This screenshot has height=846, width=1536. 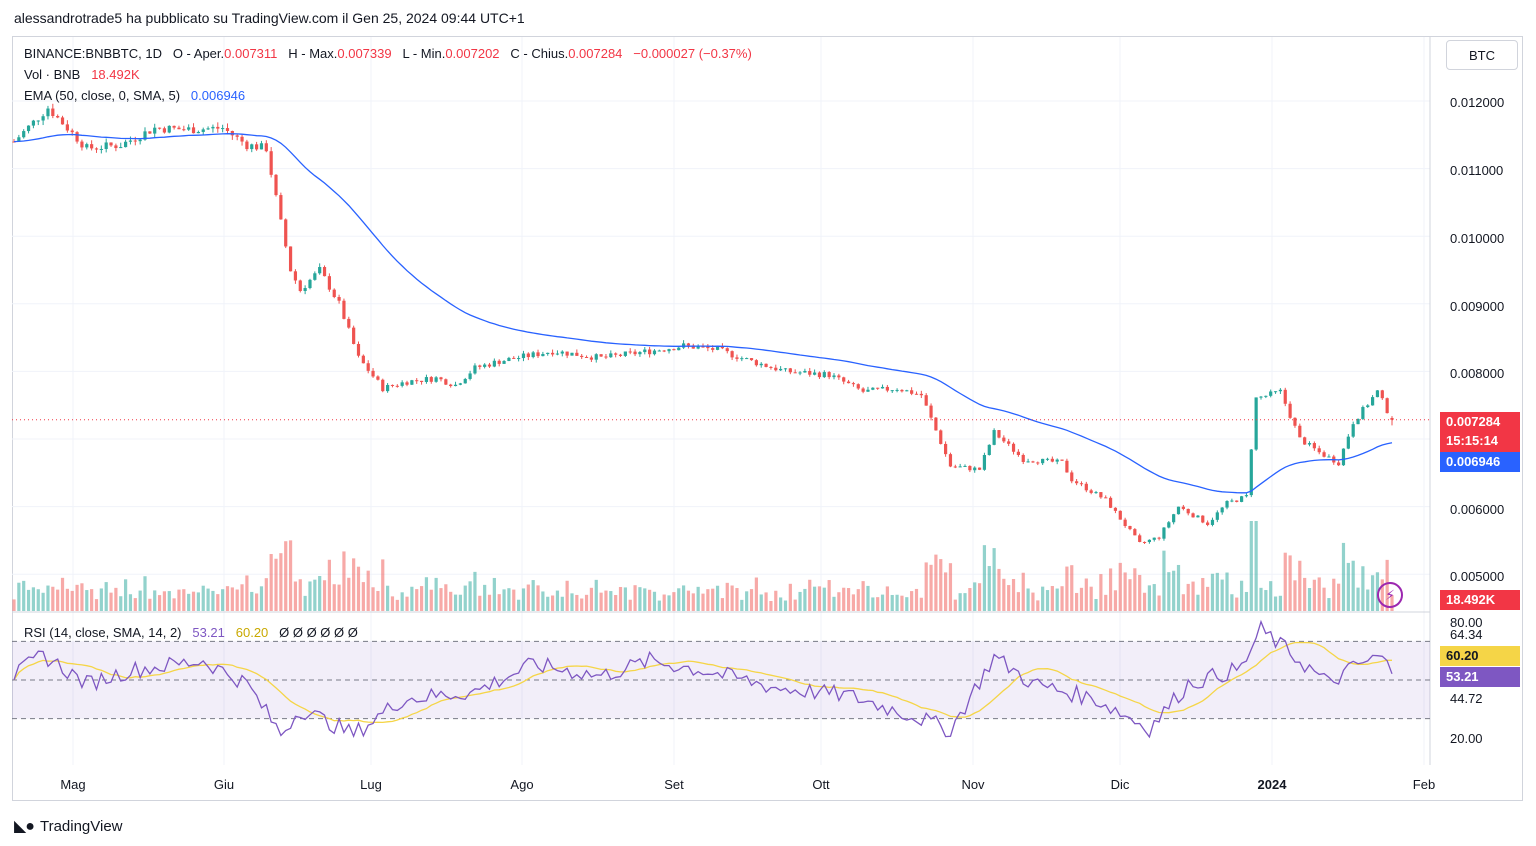 I want to click on lightning-icon: ⚡, so click(x=1390, y=595).